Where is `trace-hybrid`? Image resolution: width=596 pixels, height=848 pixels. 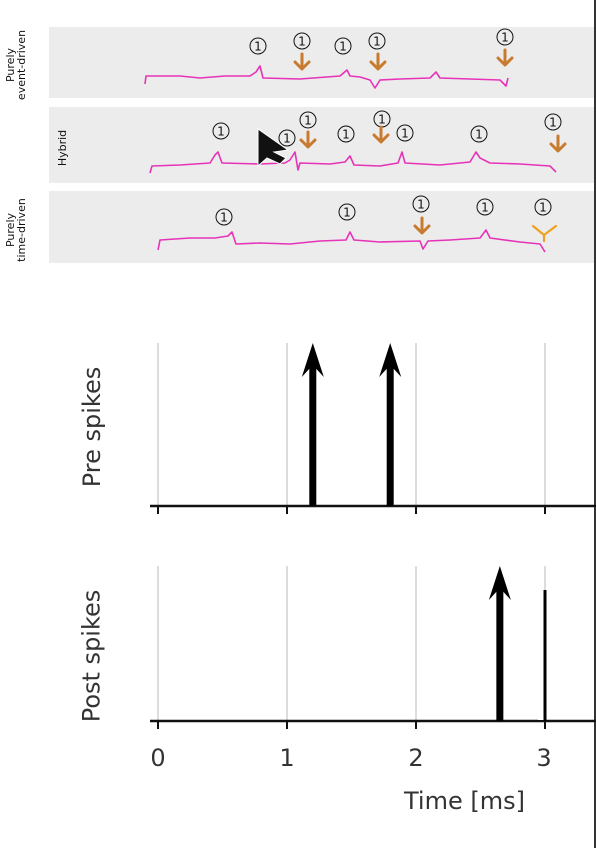
trace-hybrid is located at coordinates (353, 162).